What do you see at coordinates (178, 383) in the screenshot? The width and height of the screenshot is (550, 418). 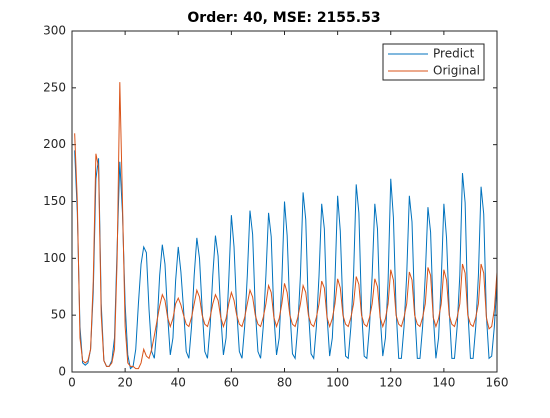 I see `x-tick-label: 40` at bounding box center [178, 383].